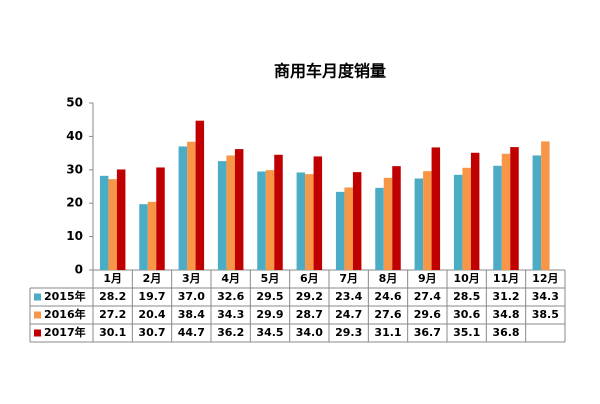  What do you see at coordinates (466, 296) in the screenshot?
I see `table-cell: 28.5` at bounding box center [466, 296].